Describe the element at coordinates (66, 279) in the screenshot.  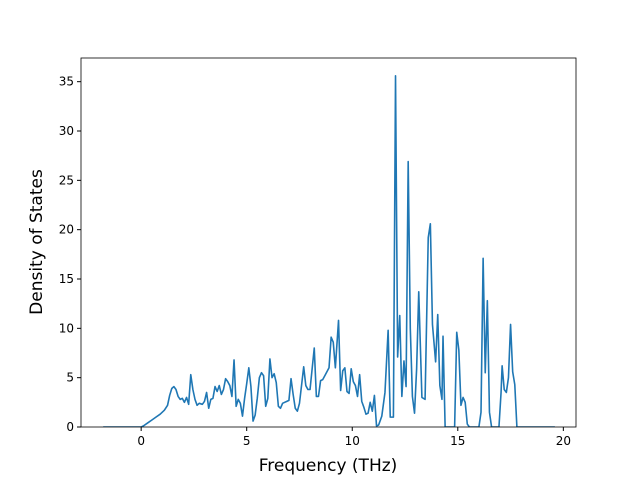
I see `y-tick-label: 15` at that location.